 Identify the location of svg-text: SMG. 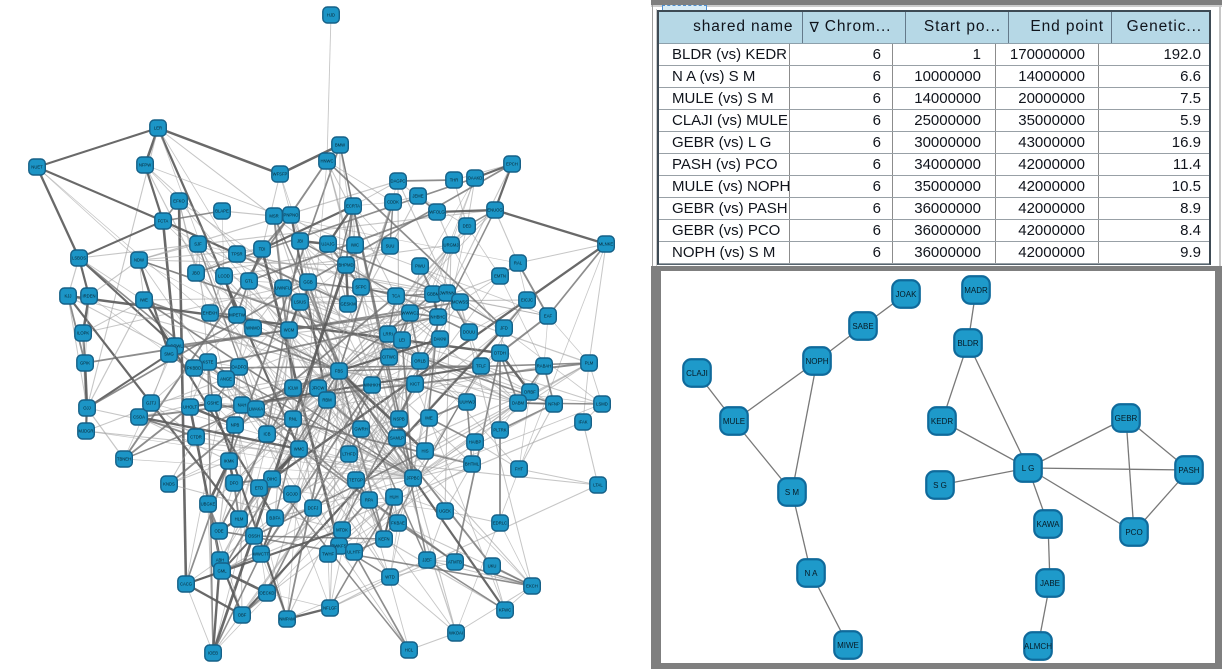
(169, 354).